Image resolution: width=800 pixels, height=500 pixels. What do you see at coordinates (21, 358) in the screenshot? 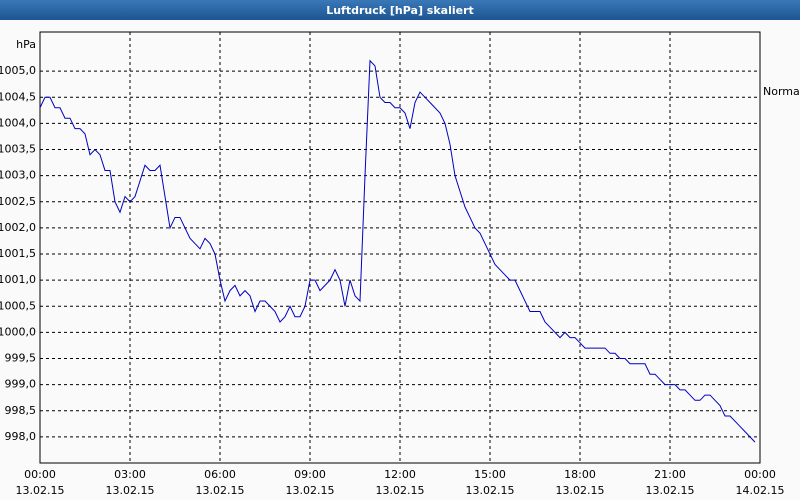
I see `y-tick-label: 999,5` at bounding box center [21, 358].